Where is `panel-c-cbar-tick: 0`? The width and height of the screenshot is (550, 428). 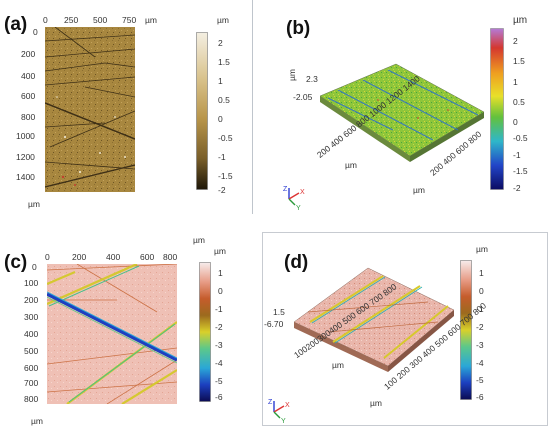
panel-c-cbar-tick: 0 is located at coordinates (220, 291).